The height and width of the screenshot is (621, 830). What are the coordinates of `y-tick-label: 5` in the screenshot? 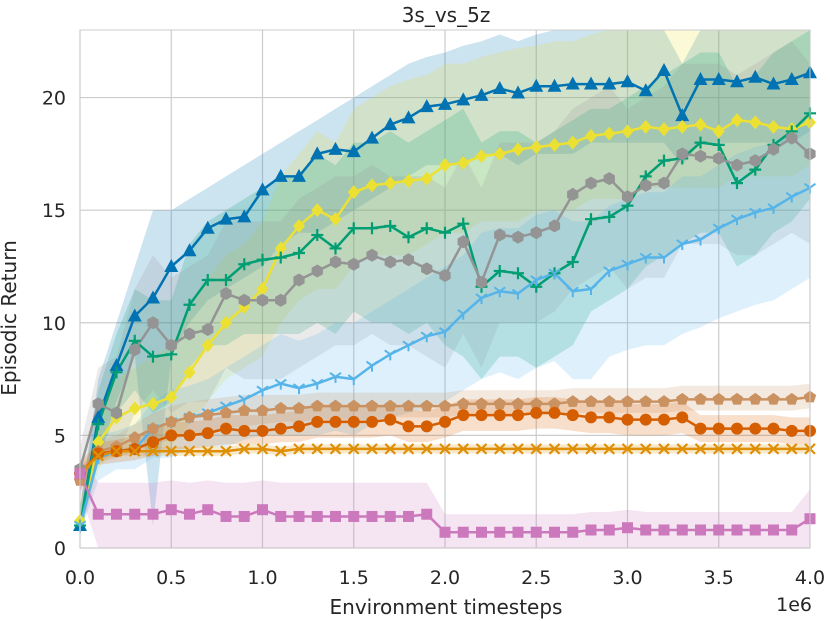 It's located at (60, 436).